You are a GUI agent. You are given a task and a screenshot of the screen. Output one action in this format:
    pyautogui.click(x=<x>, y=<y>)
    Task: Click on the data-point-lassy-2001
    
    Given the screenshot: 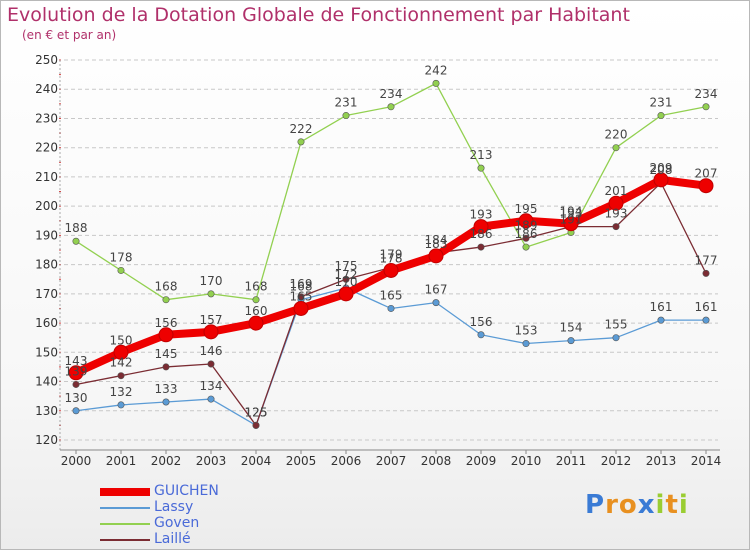 What is the action you would take?
    pyautogui.click(x=121, y=405)
    